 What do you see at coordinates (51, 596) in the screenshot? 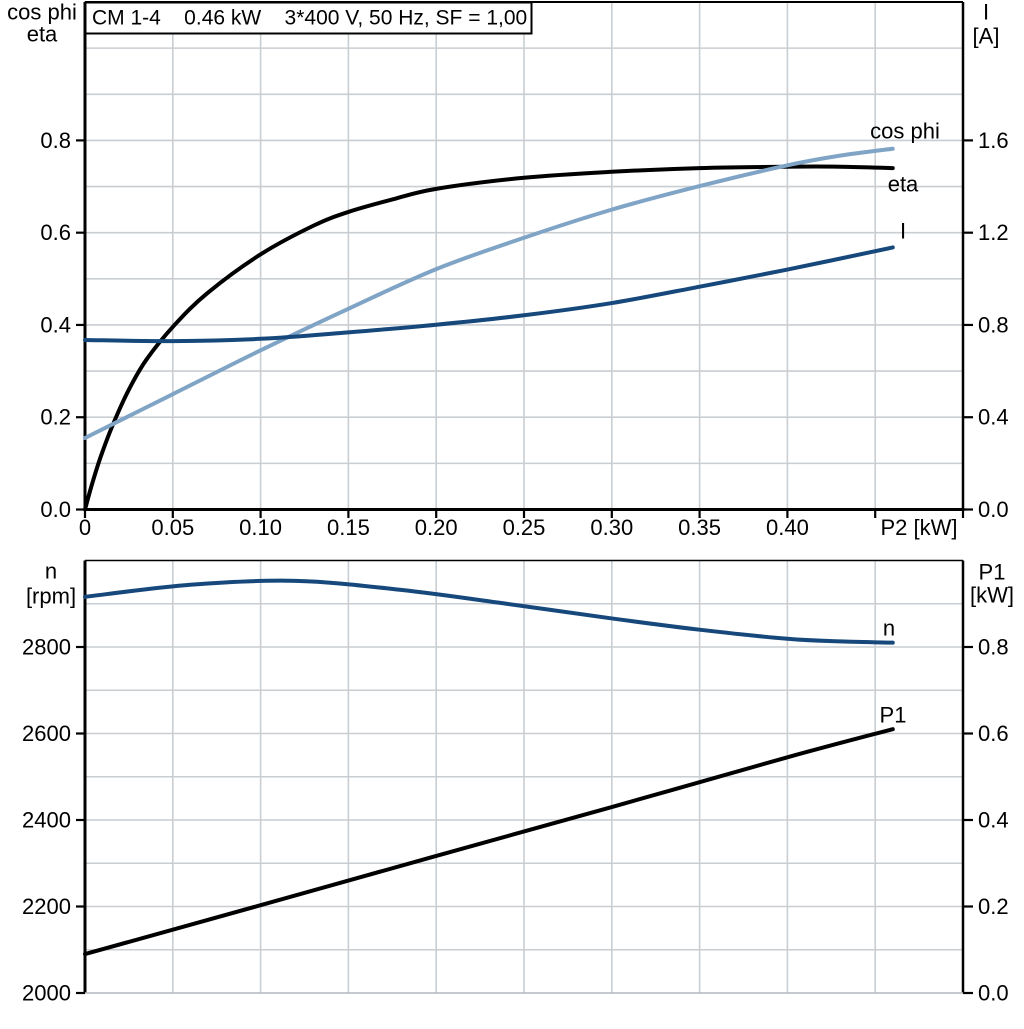
I see `bottom-left-axis-title-line2: [rpm]` at bounding box center [51, 596].